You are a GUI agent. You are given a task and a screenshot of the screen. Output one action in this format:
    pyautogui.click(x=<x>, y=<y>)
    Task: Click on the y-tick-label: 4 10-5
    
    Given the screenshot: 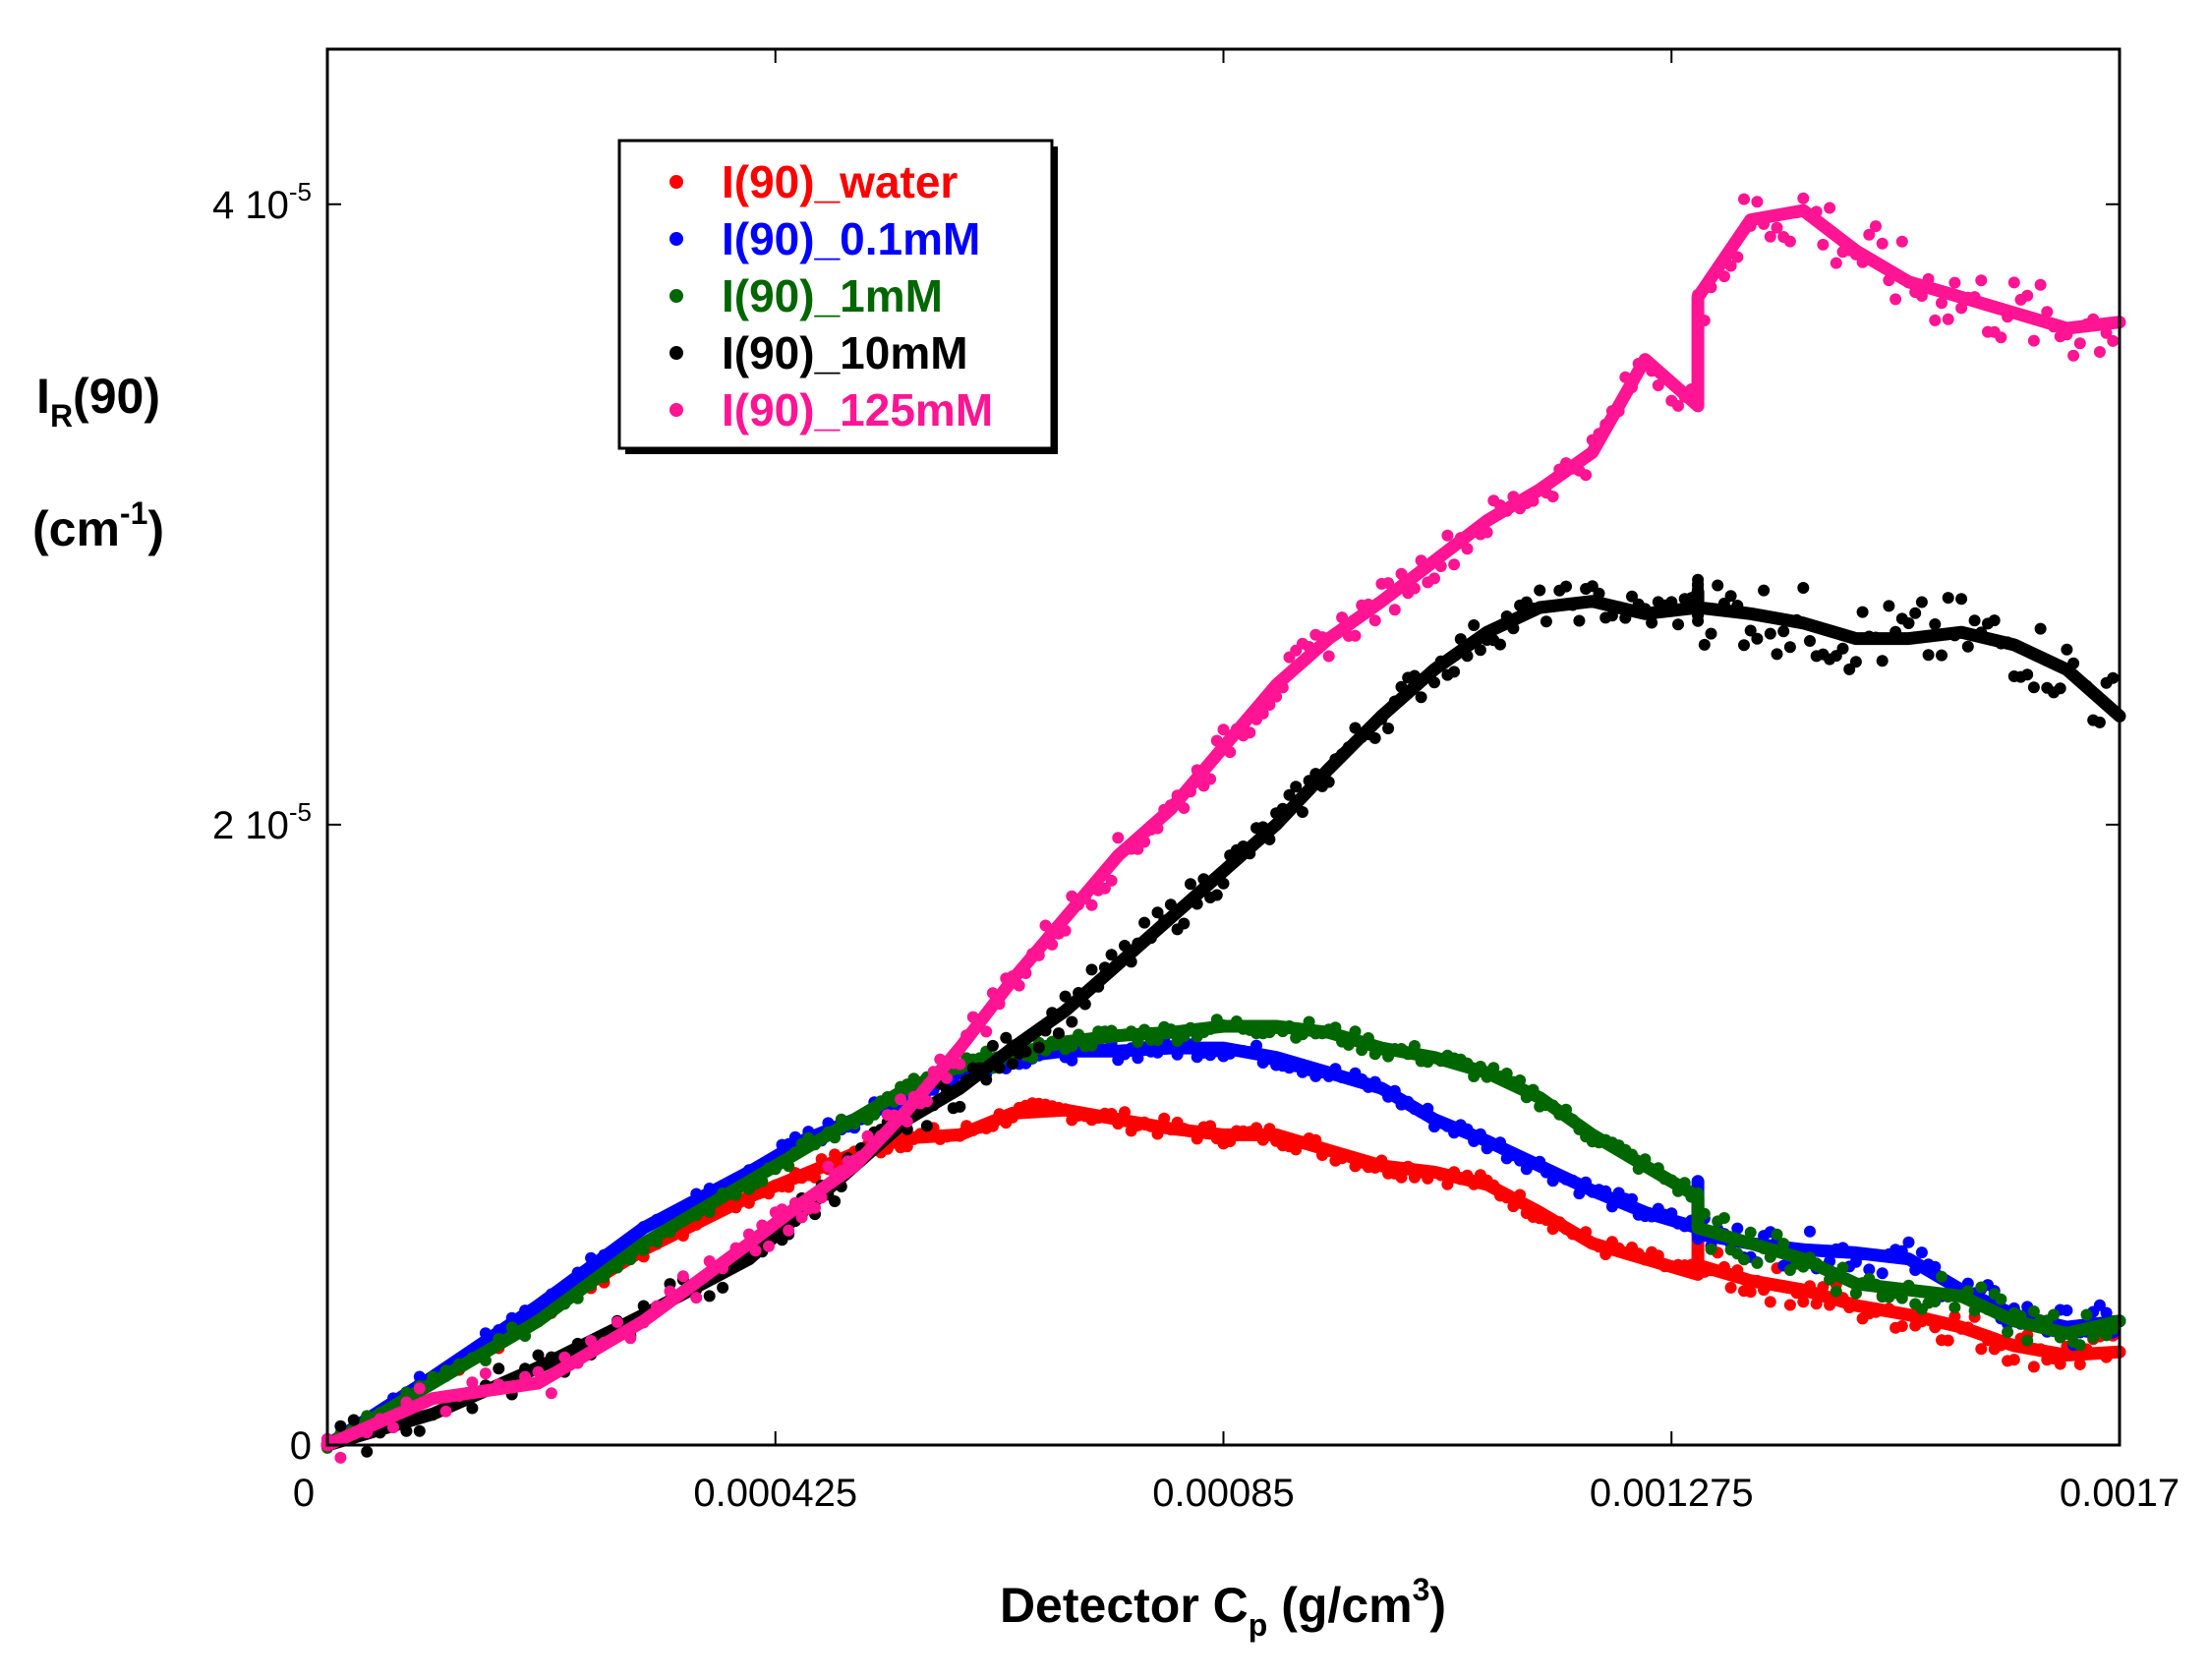 What is the action you would take?
    pyautogui.click(x=262, y=202)
    